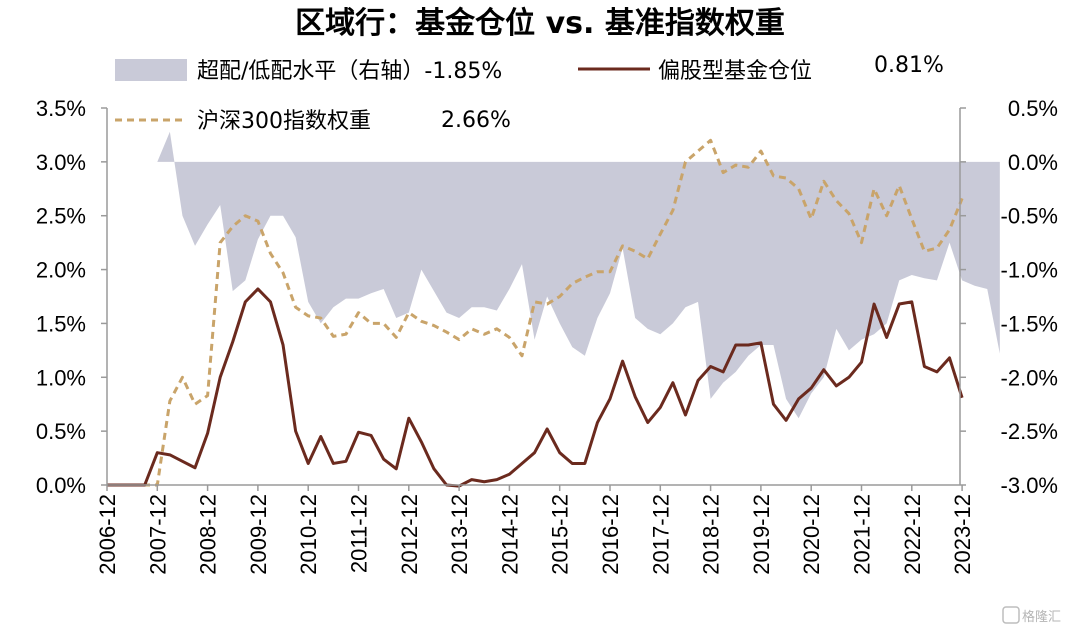 The image size is (1080, 632). Describe the element at coordinates (711, 534) in the screenshot. I see `x-tick-label: 2018-12` at that location.